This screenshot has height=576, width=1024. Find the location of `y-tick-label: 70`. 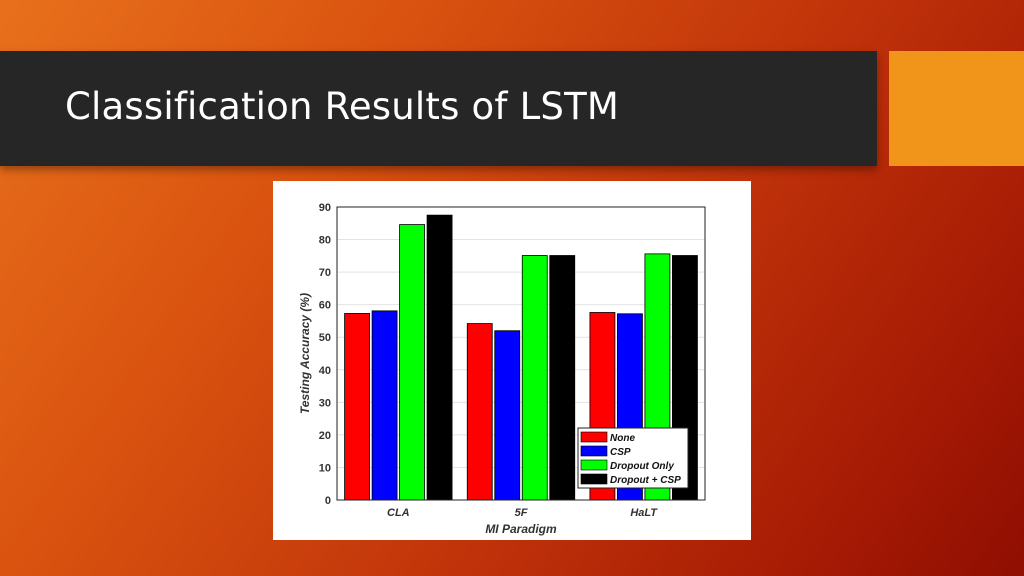

y-tick-label: 70 is located at coordinates (325, 273).